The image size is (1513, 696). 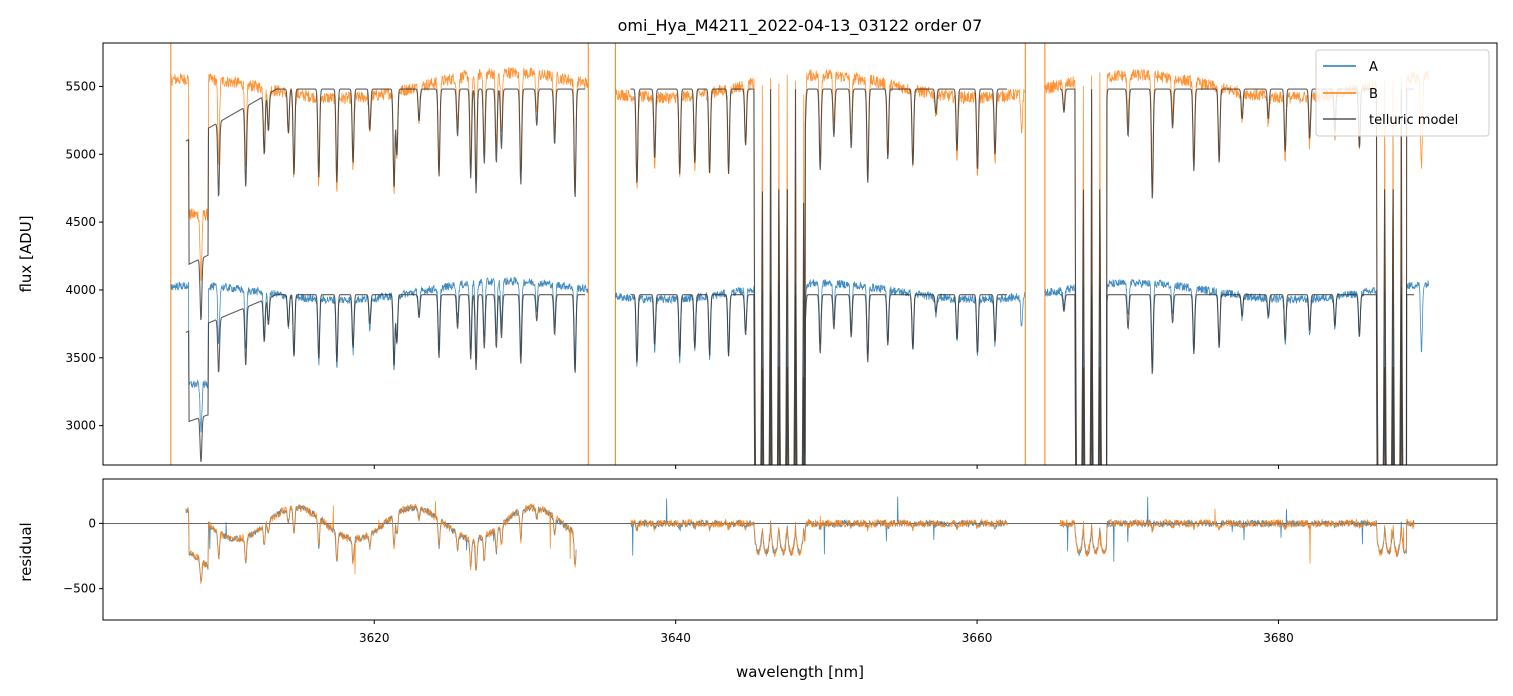 I want to click on x-tick-label: 3680, so click(x=1278, y=638).